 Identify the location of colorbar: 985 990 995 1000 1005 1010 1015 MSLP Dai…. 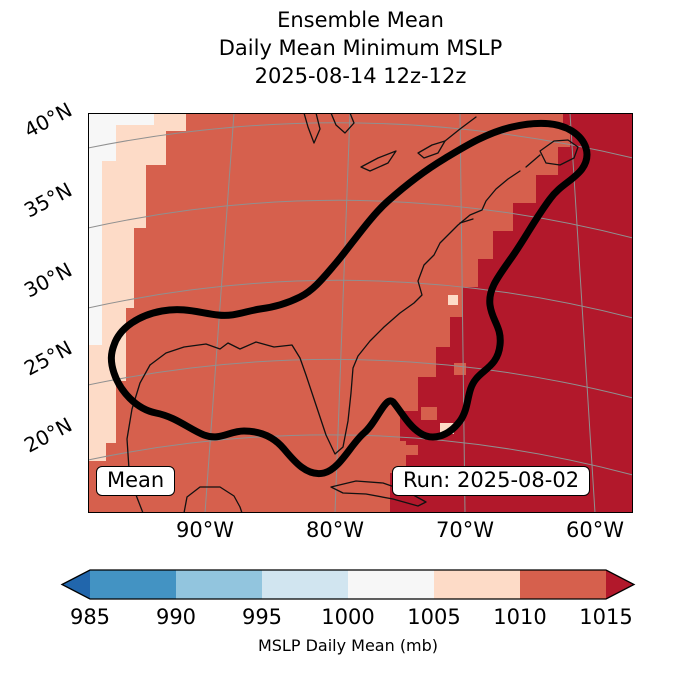
(348, 612).